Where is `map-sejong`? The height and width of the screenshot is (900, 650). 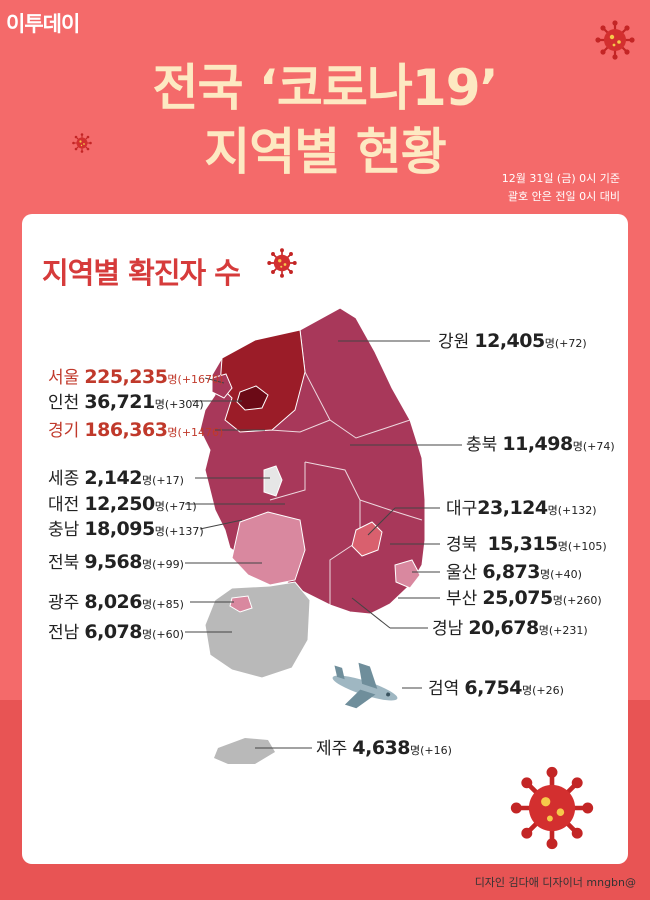 map-sejong is located at coordinates (273, 481).